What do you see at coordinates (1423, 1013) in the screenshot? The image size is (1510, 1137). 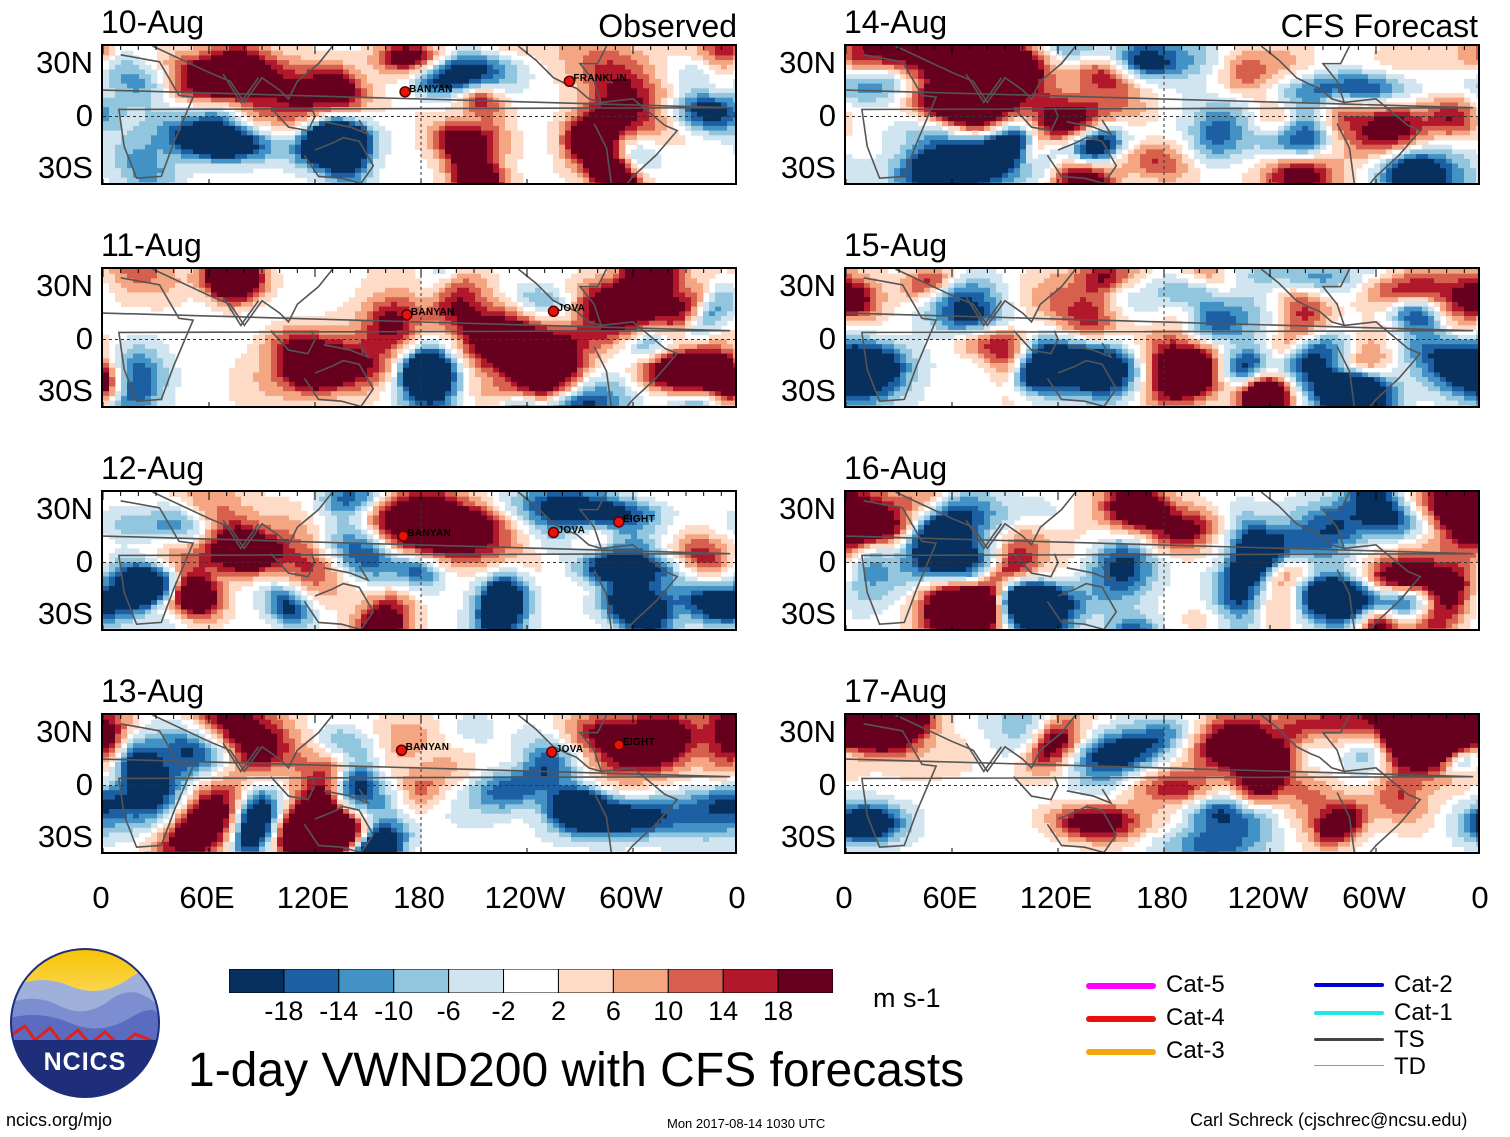 I see `legend-label: Cat-1` at bounding box center [1423, 1013].